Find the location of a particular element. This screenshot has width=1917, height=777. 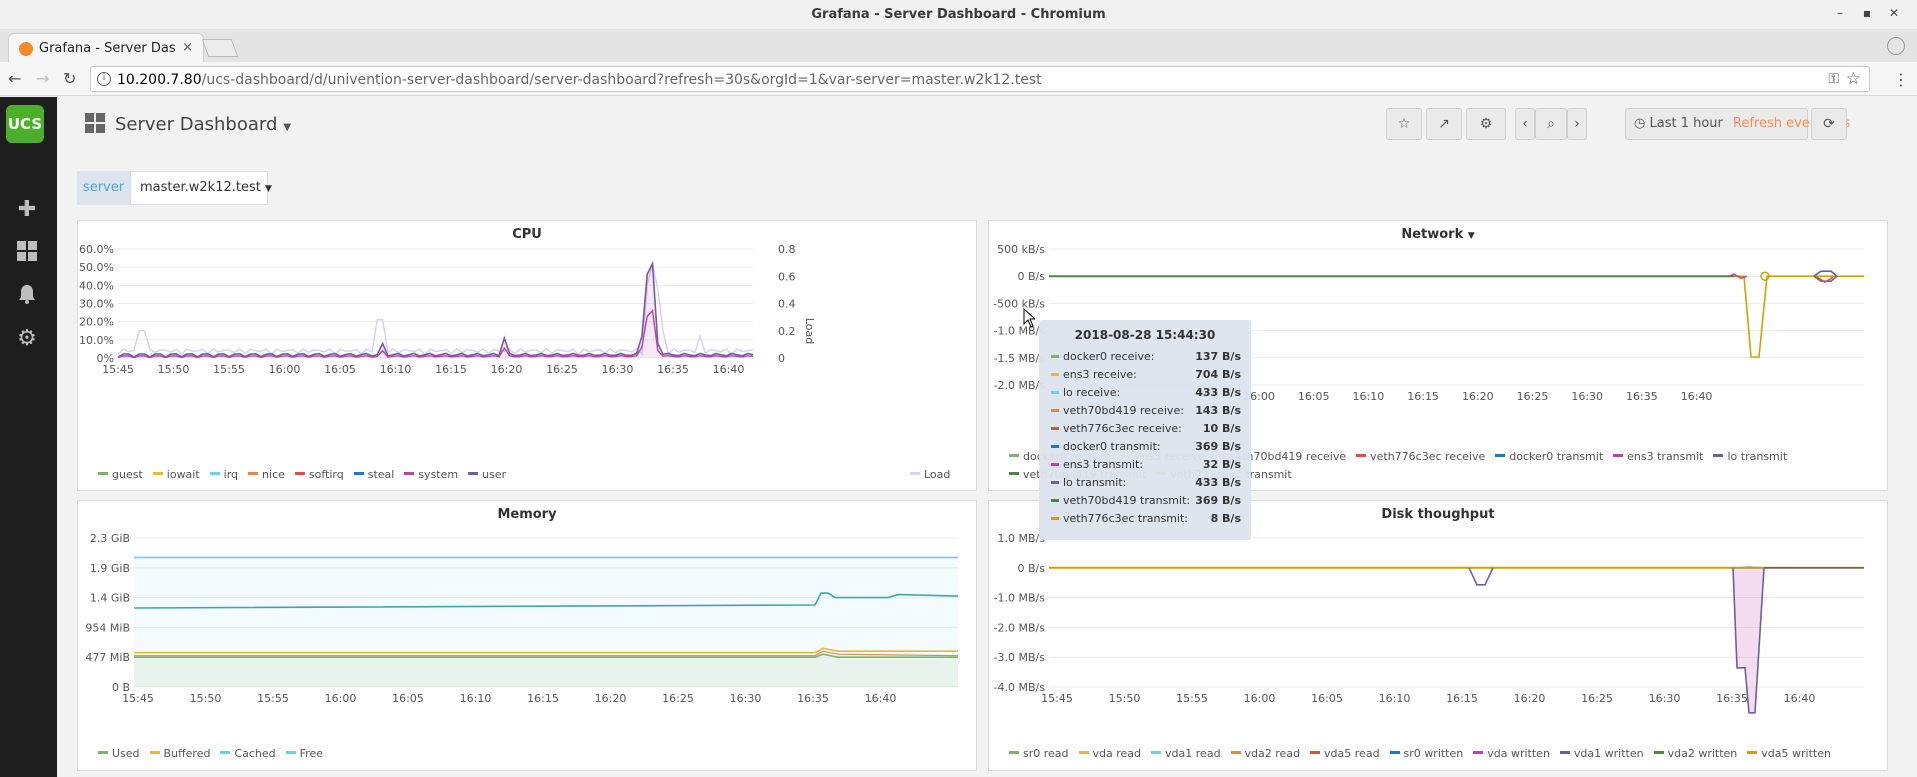

site-info-icon: i is located at coordinates (104, 79).